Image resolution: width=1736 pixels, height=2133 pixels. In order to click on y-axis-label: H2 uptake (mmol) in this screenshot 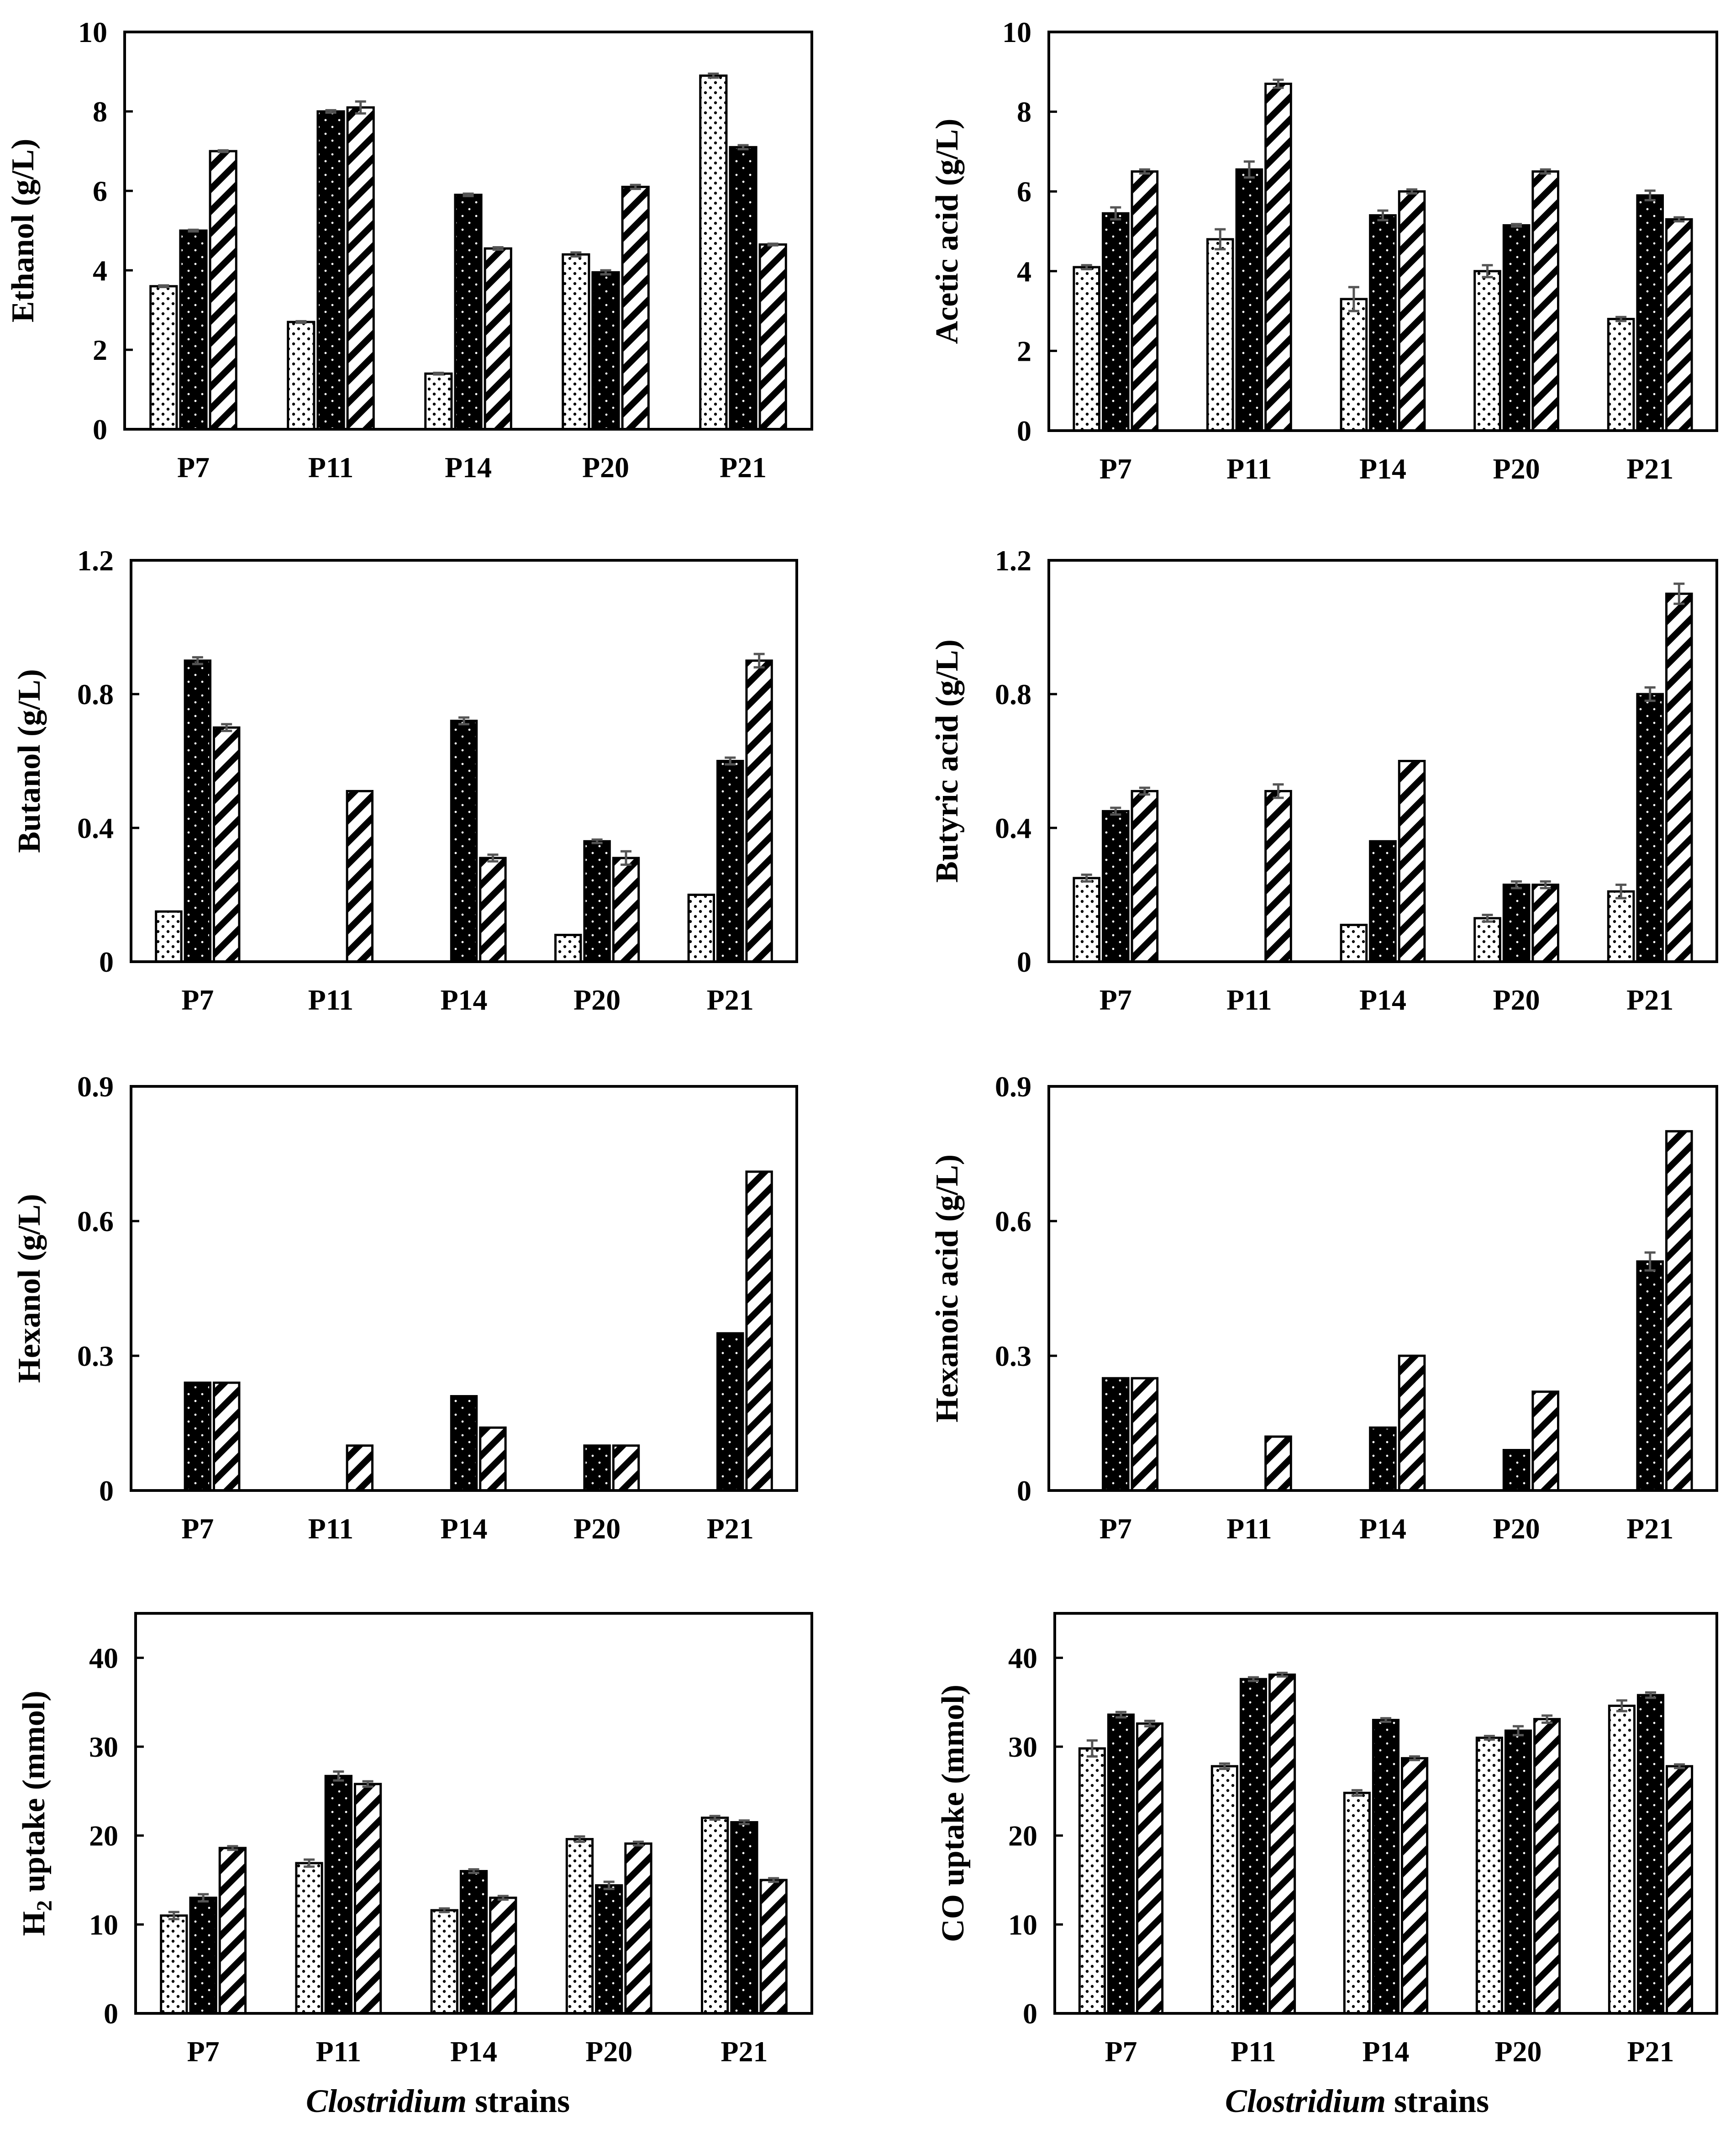, I will do `click(36, 1813)`.